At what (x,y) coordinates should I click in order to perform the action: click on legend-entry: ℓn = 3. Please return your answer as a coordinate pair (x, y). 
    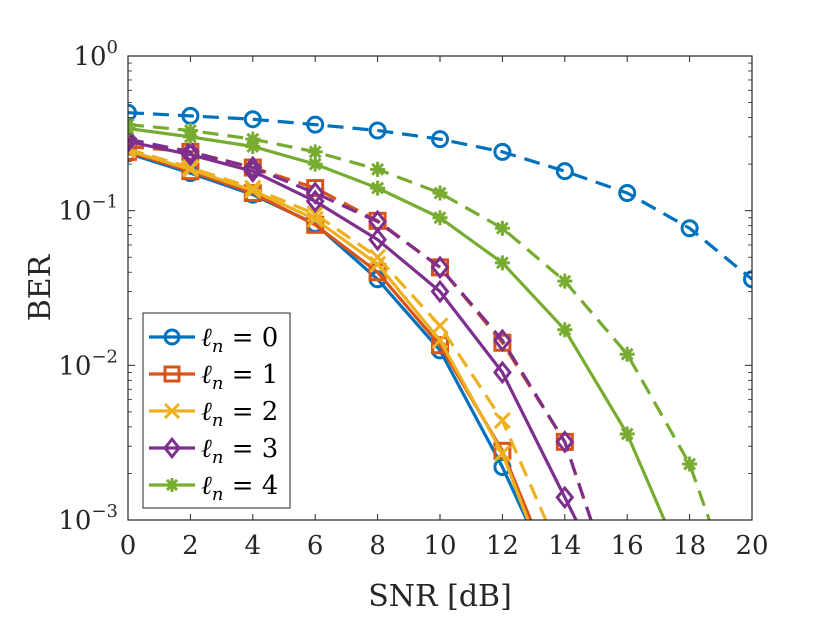
    Looking at the image, I should click on (213, 451).